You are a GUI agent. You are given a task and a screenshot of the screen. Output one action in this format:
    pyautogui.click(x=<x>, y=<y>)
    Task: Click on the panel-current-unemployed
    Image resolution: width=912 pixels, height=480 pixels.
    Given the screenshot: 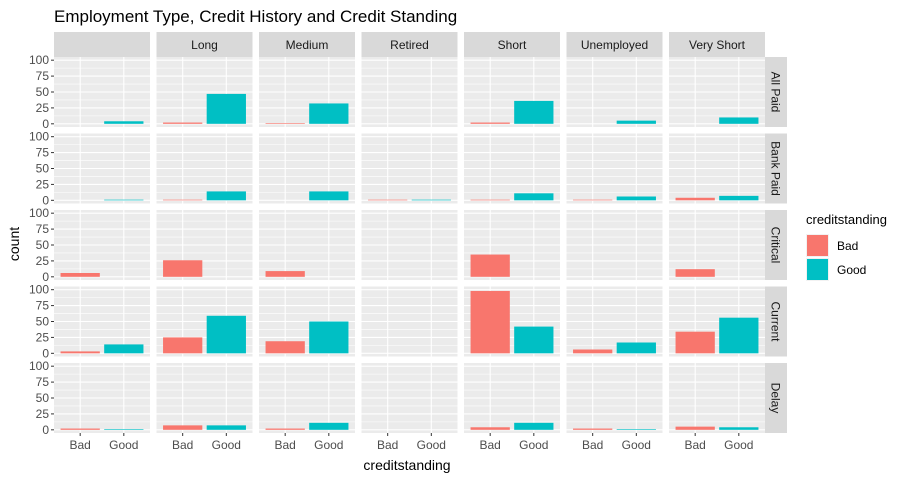 What is the action you would take?
    pyautogui.click(x=614, y=321)
    